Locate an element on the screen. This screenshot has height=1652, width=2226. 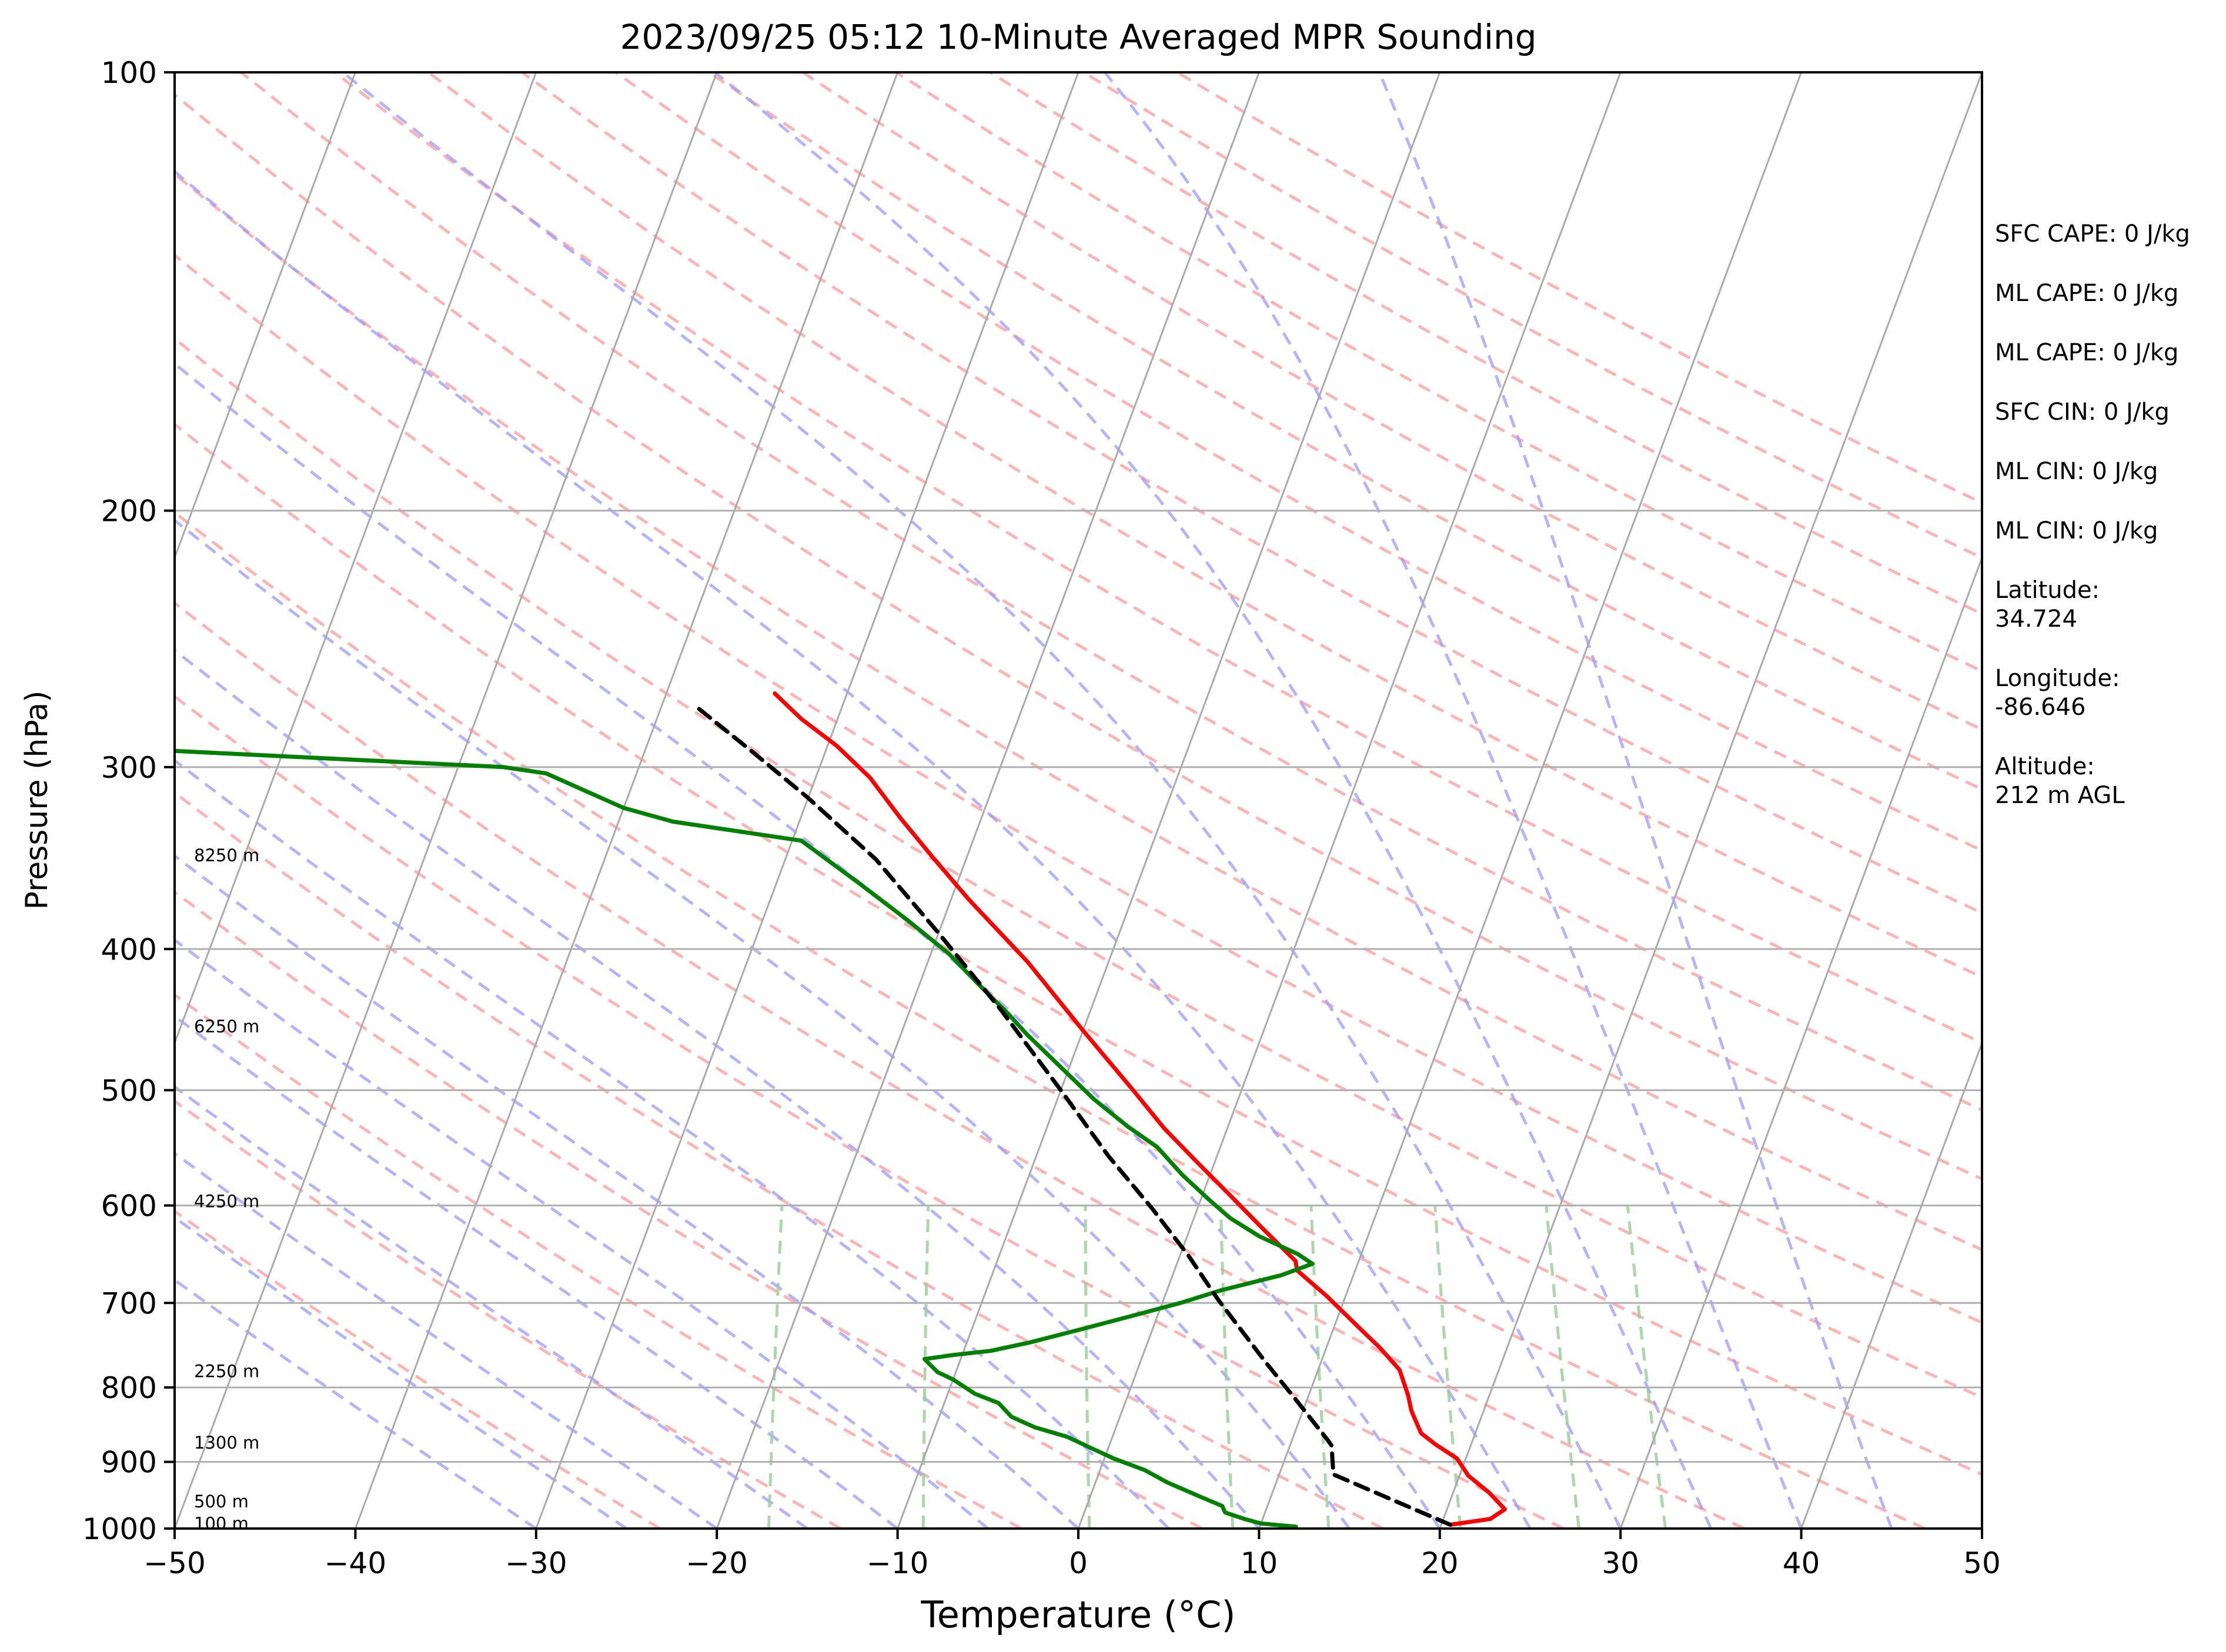
x-tick-label: 40 is located at coordinates (1802, 1563).